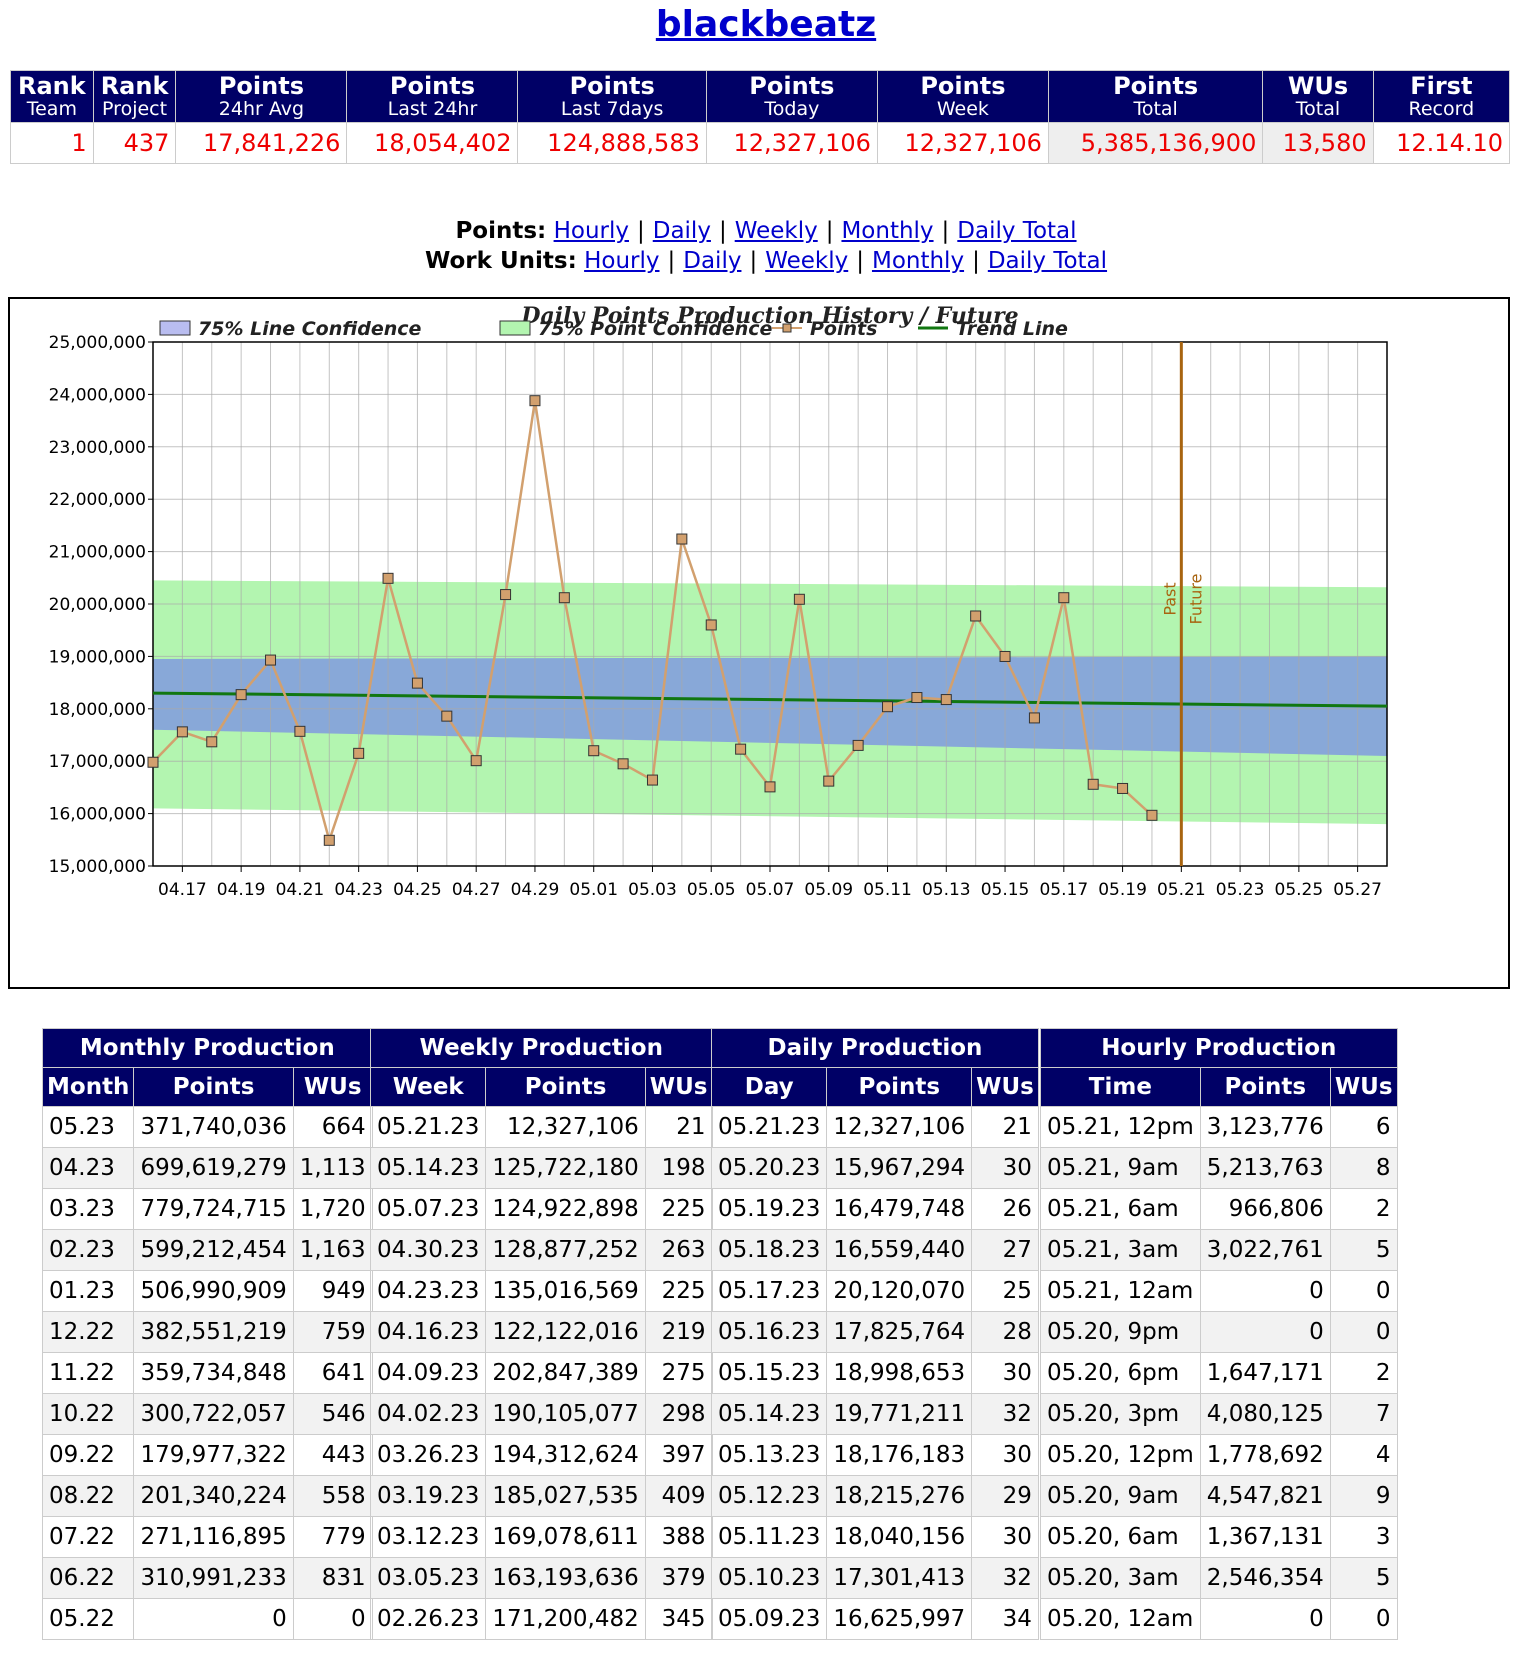 This screenshot has width=1532, height=1655. I want to click on legend-swatch-line-confidence, so click(175, 328).